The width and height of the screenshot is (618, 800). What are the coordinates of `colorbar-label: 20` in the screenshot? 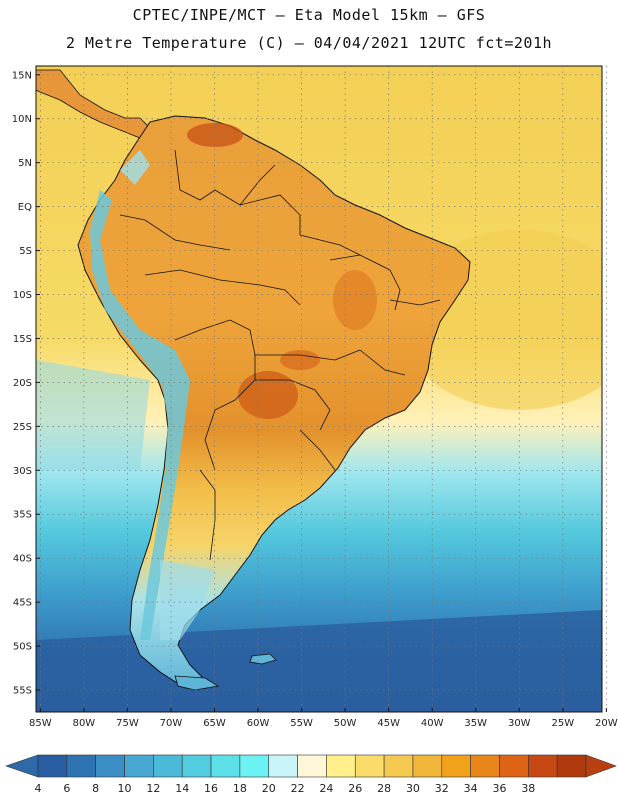 It's located at (269, 788).